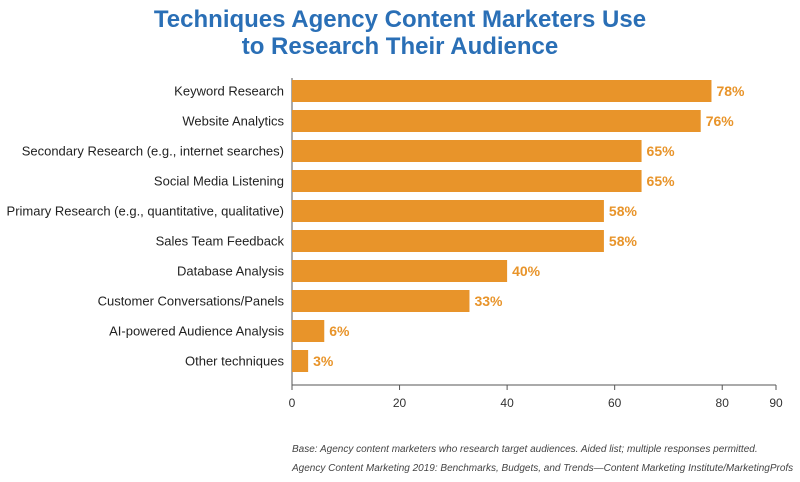 Image resolution: width=800 pixels, height=482 pixels. Describe the element at coordinates (233, 121) in the screenshot. I see `category-label: Website Analytics` at that location.